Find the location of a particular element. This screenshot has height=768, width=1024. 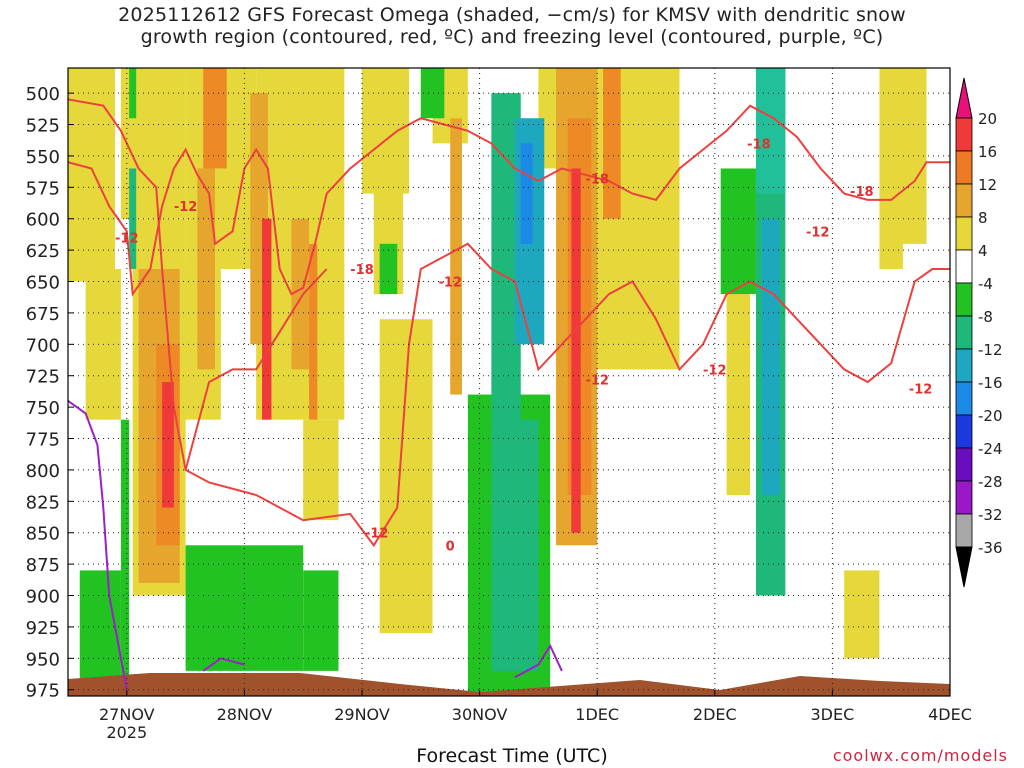

colorbar-label: 4 is located at coordinates (983, 251).